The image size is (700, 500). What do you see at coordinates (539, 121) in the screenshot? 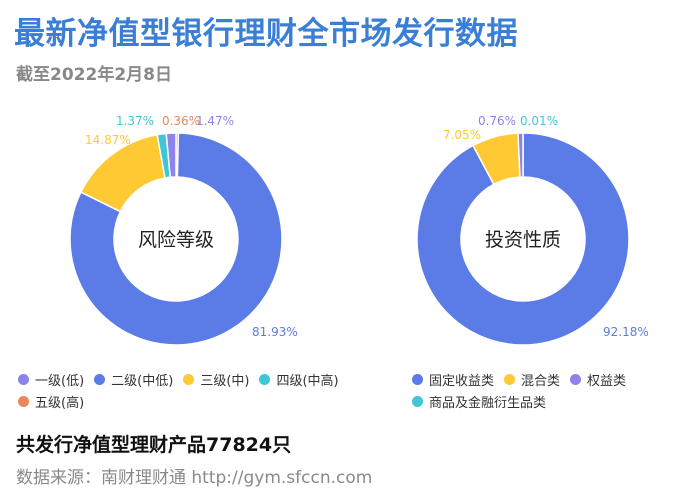
I see `invest-slice-label-0: 0.01%` at bounding box center [539, 121].